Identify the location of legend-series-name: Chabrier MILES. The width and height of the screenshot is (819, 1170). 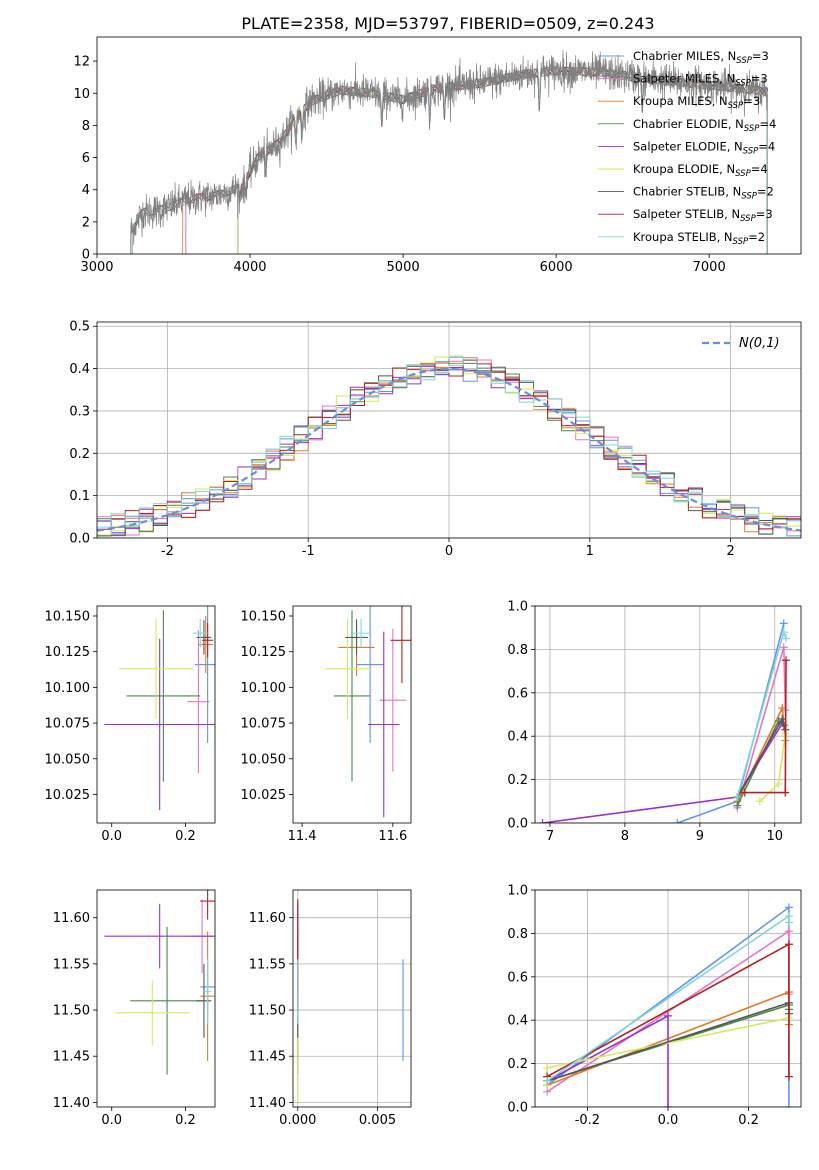
(676, 56).